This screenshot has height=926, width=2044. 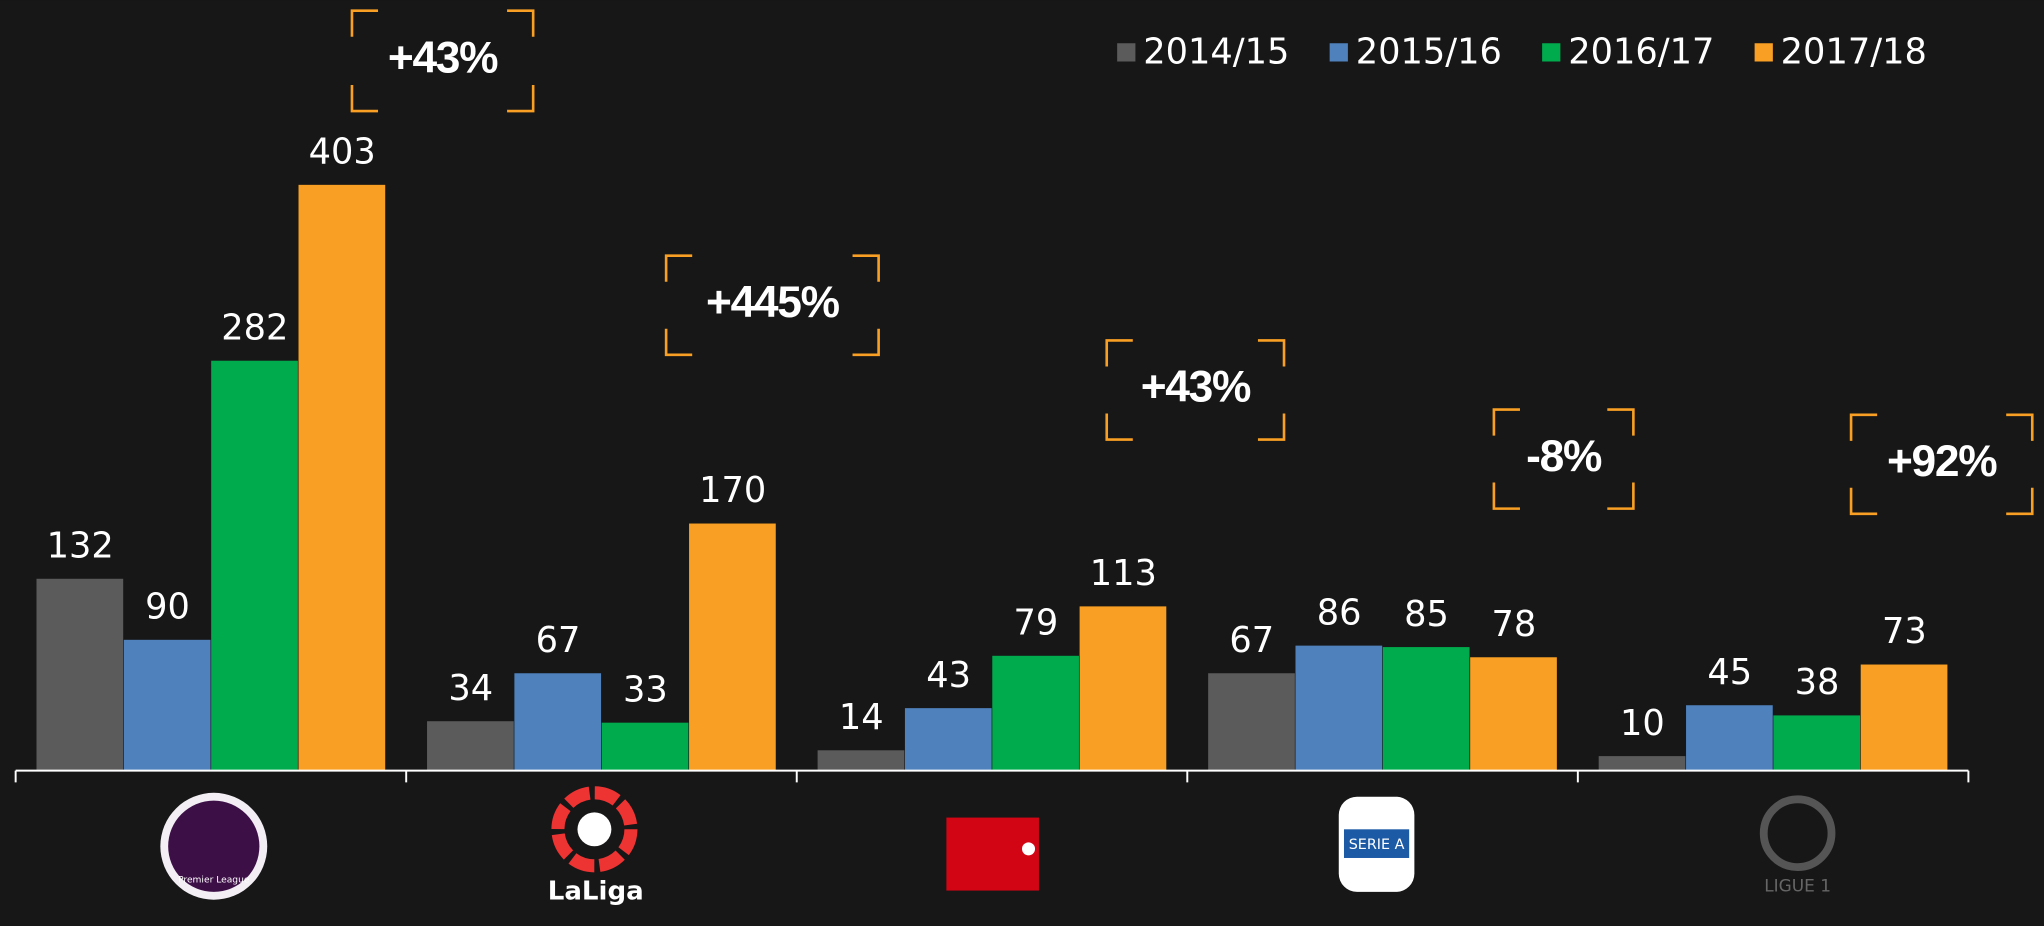 I want to click on value-label: 86, so click(x=1339, y=612).